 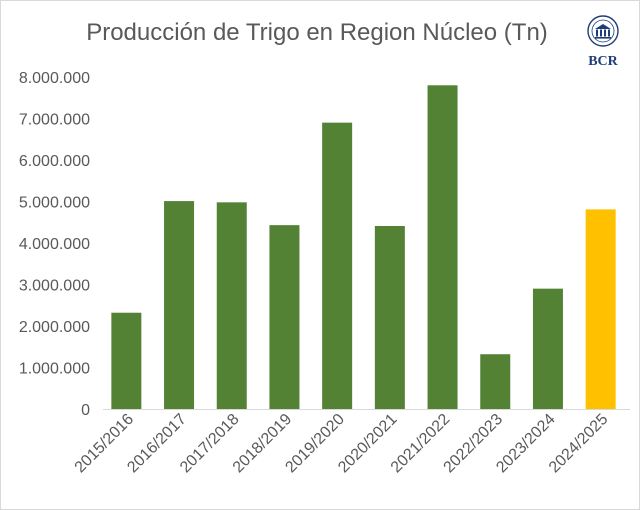 What do you see at coordinates (54, 203) in the screenshot?
I see `y-tick-label: 5.000.000` at bounding box center [54, 203].